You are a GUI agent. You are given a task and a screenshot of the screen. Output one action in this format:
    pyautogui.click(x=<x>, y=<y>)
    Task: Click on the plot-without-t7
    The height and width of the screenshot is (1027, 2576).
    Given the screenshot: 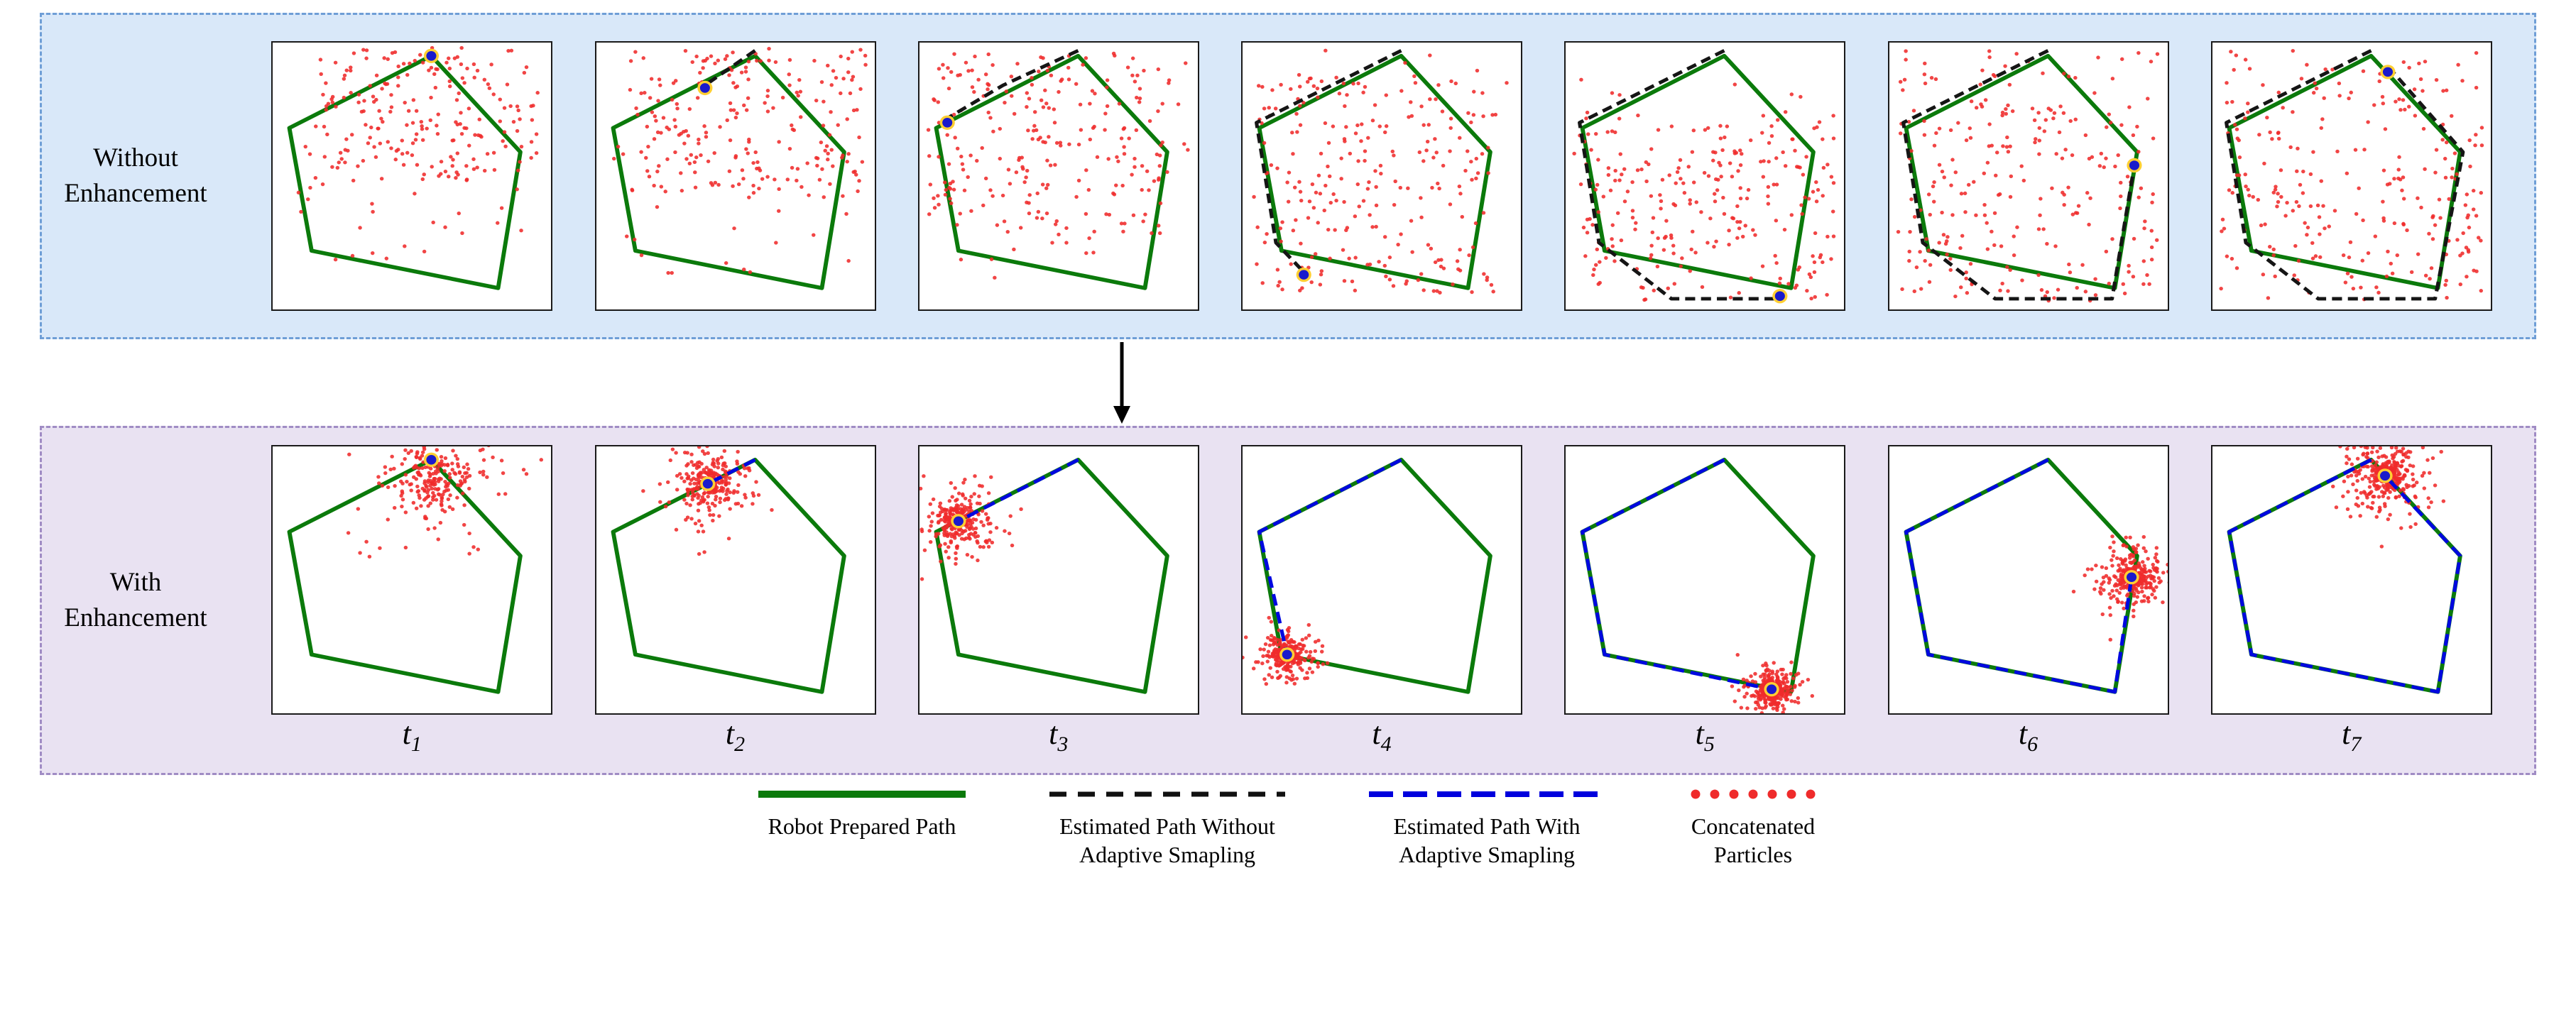 What is the action you would take?
    pyautogui.click(x=2351, y=176)
    